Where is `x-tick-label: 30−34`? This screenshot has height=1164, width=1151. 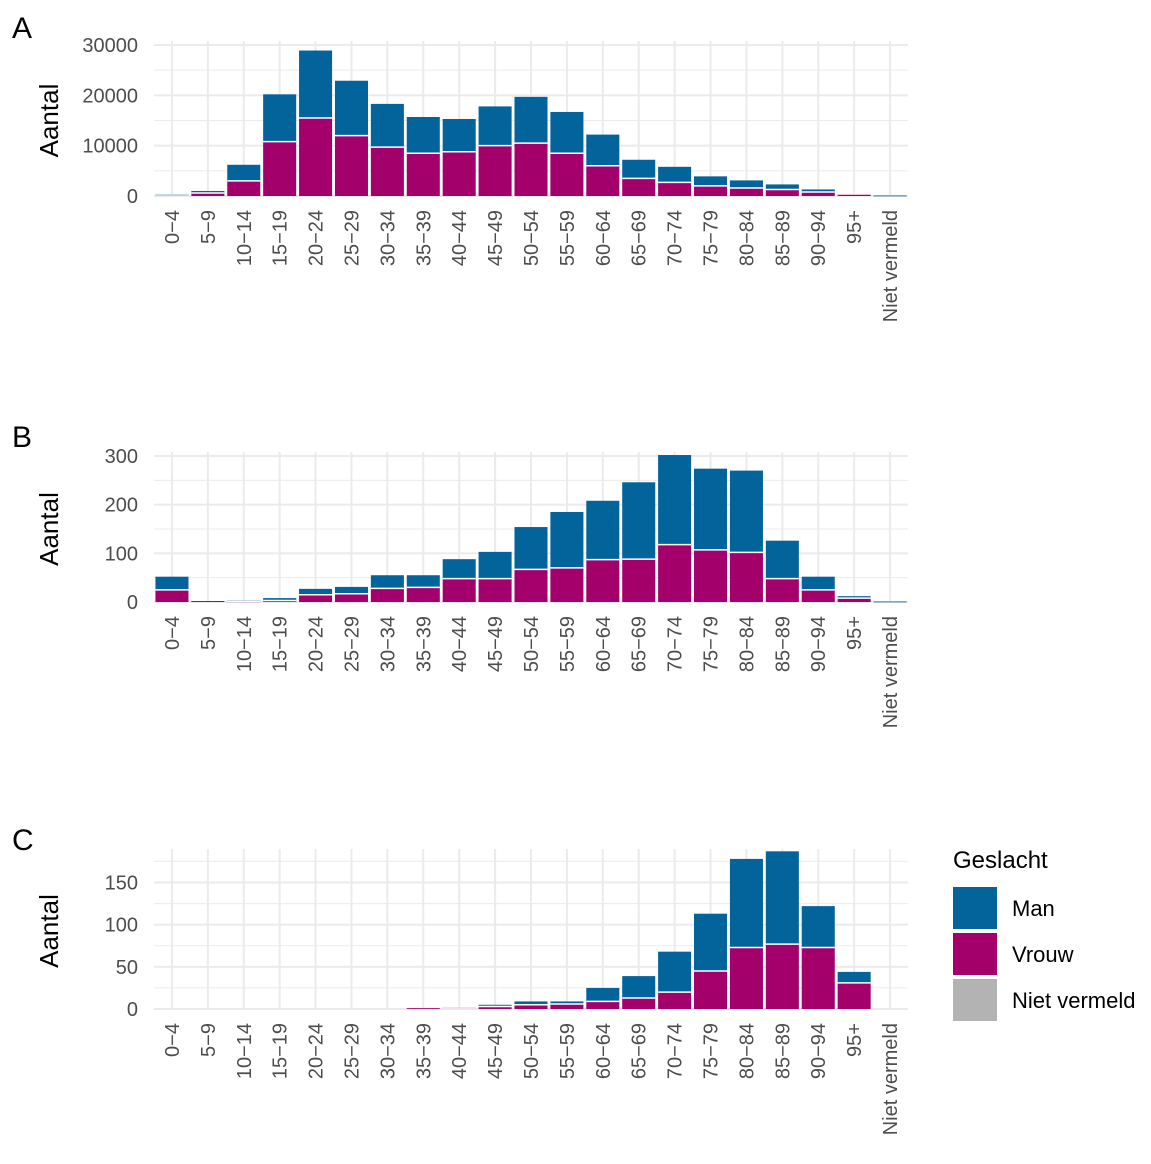 x-tick-label: 30−34 is located at coordinates (388, 238).